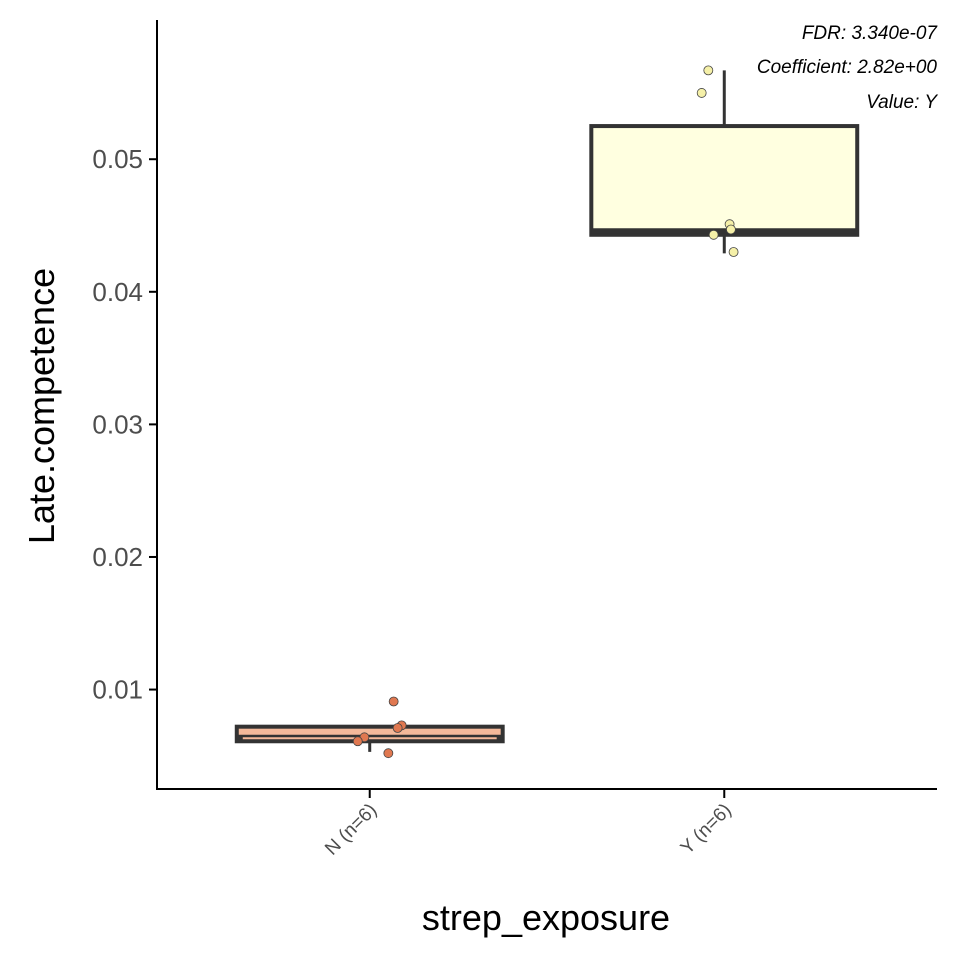 This screenshot has height=960, width=960. I want to click on annotation-coefficient: Coefficient: 2.82e+00, so click(847, 67).